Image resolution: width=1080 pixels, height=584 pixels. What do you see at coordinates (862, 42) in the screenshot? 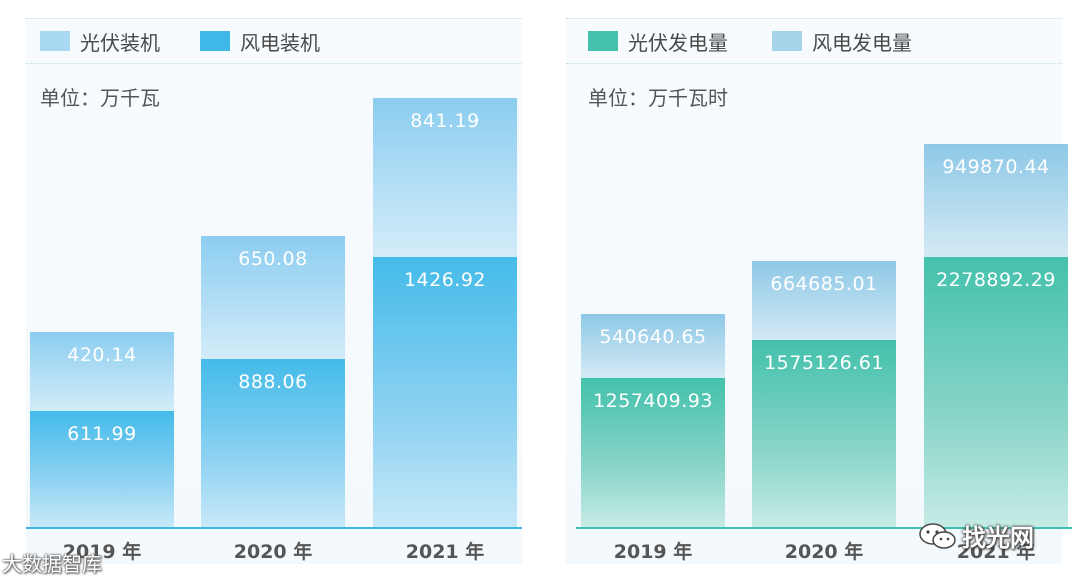
I see `legend-label: 风电发电量` at bounding box center [862, 42].